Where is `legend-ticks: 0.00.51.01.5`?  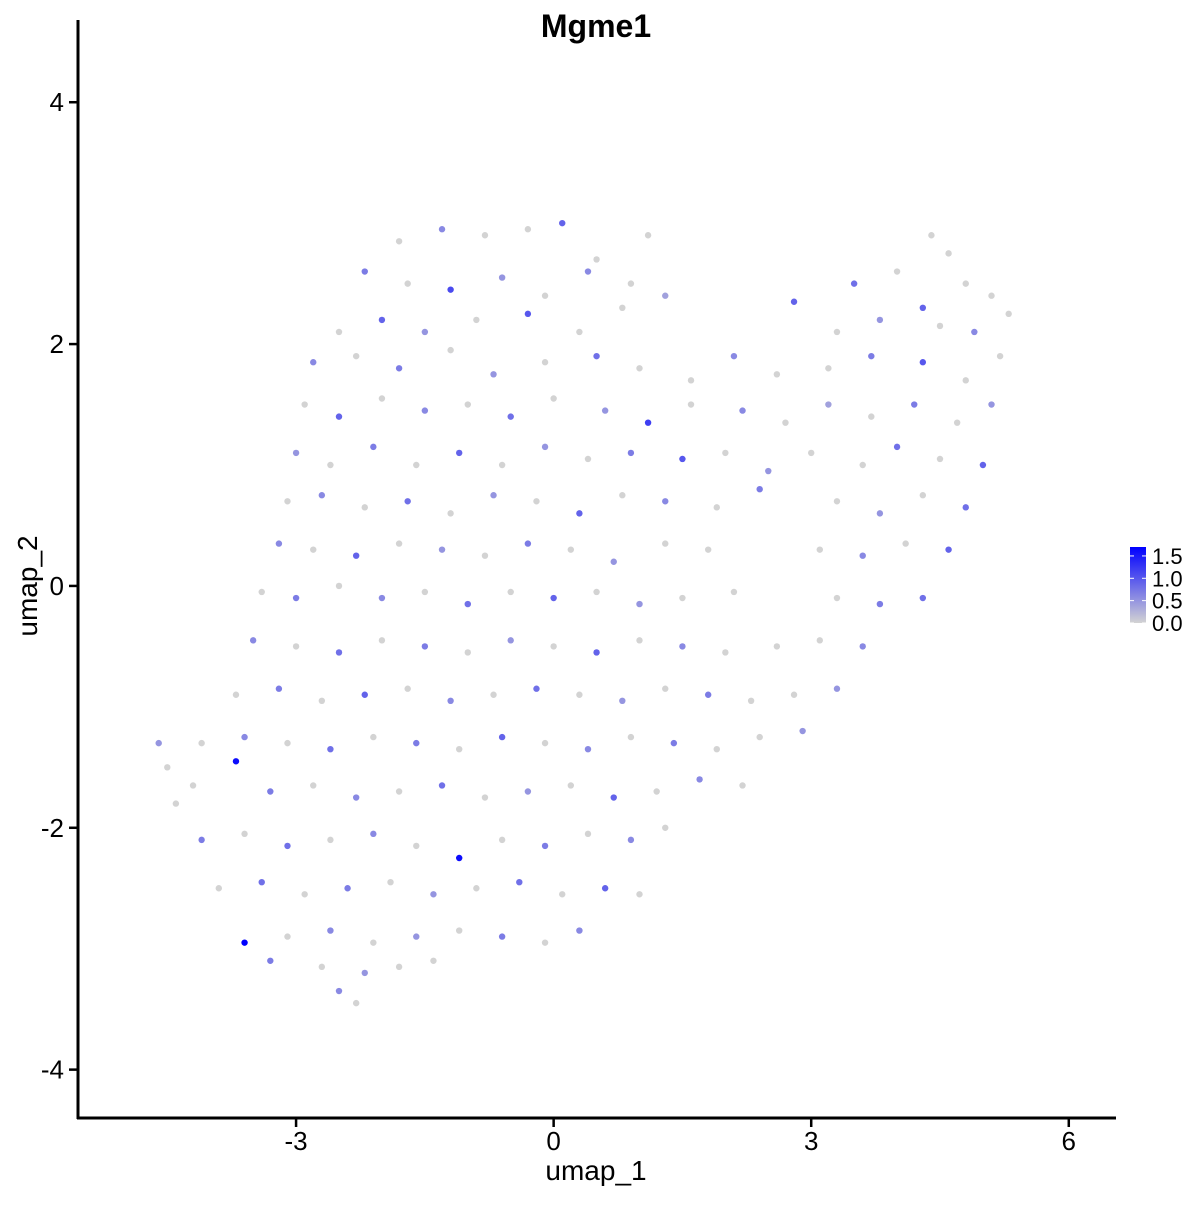
legend-ticks: 0.00.51.01.5 is located at coordinates (1156, 590).